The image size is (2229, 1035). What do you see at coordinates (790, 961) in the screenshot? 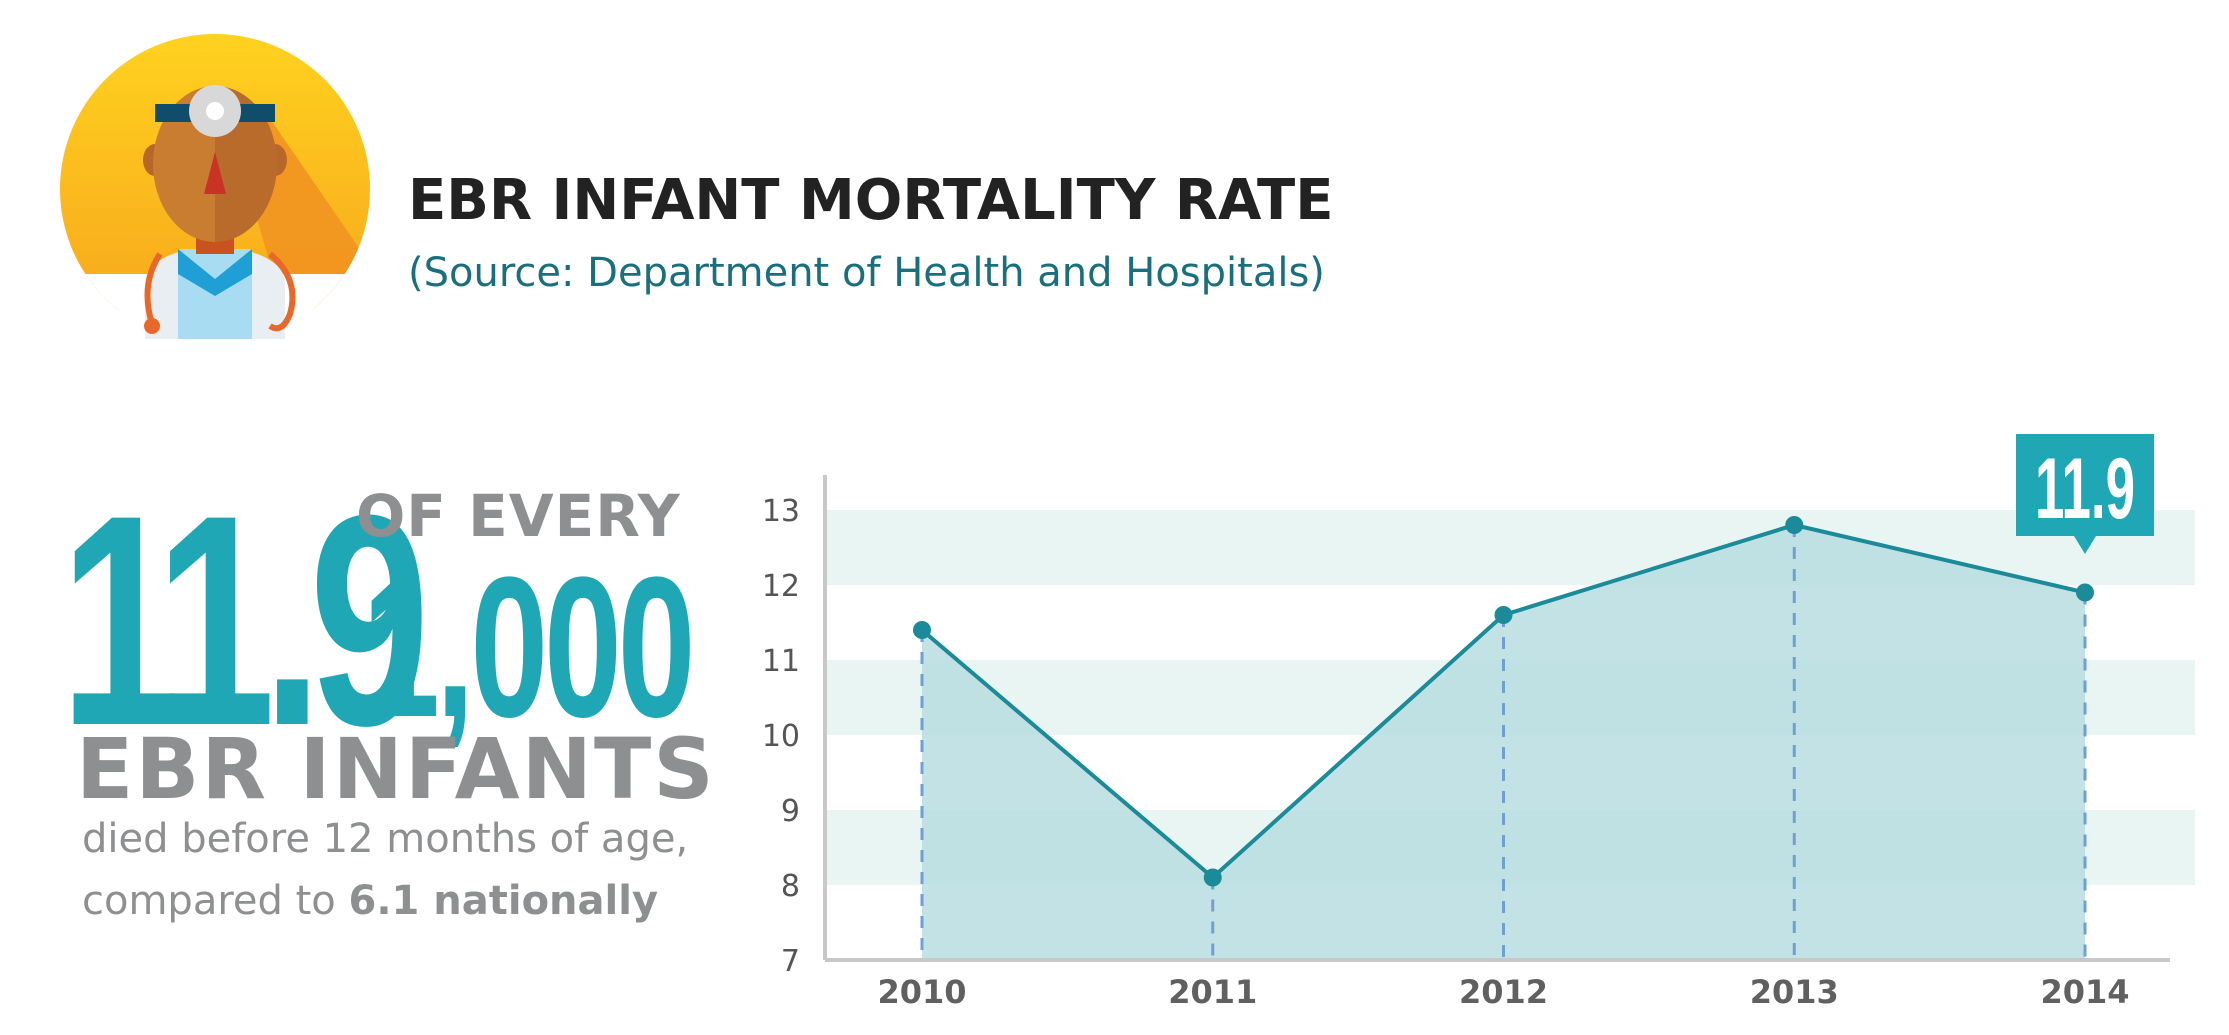
I see `y-tick-label: 7` at bounding box center [790, 961].